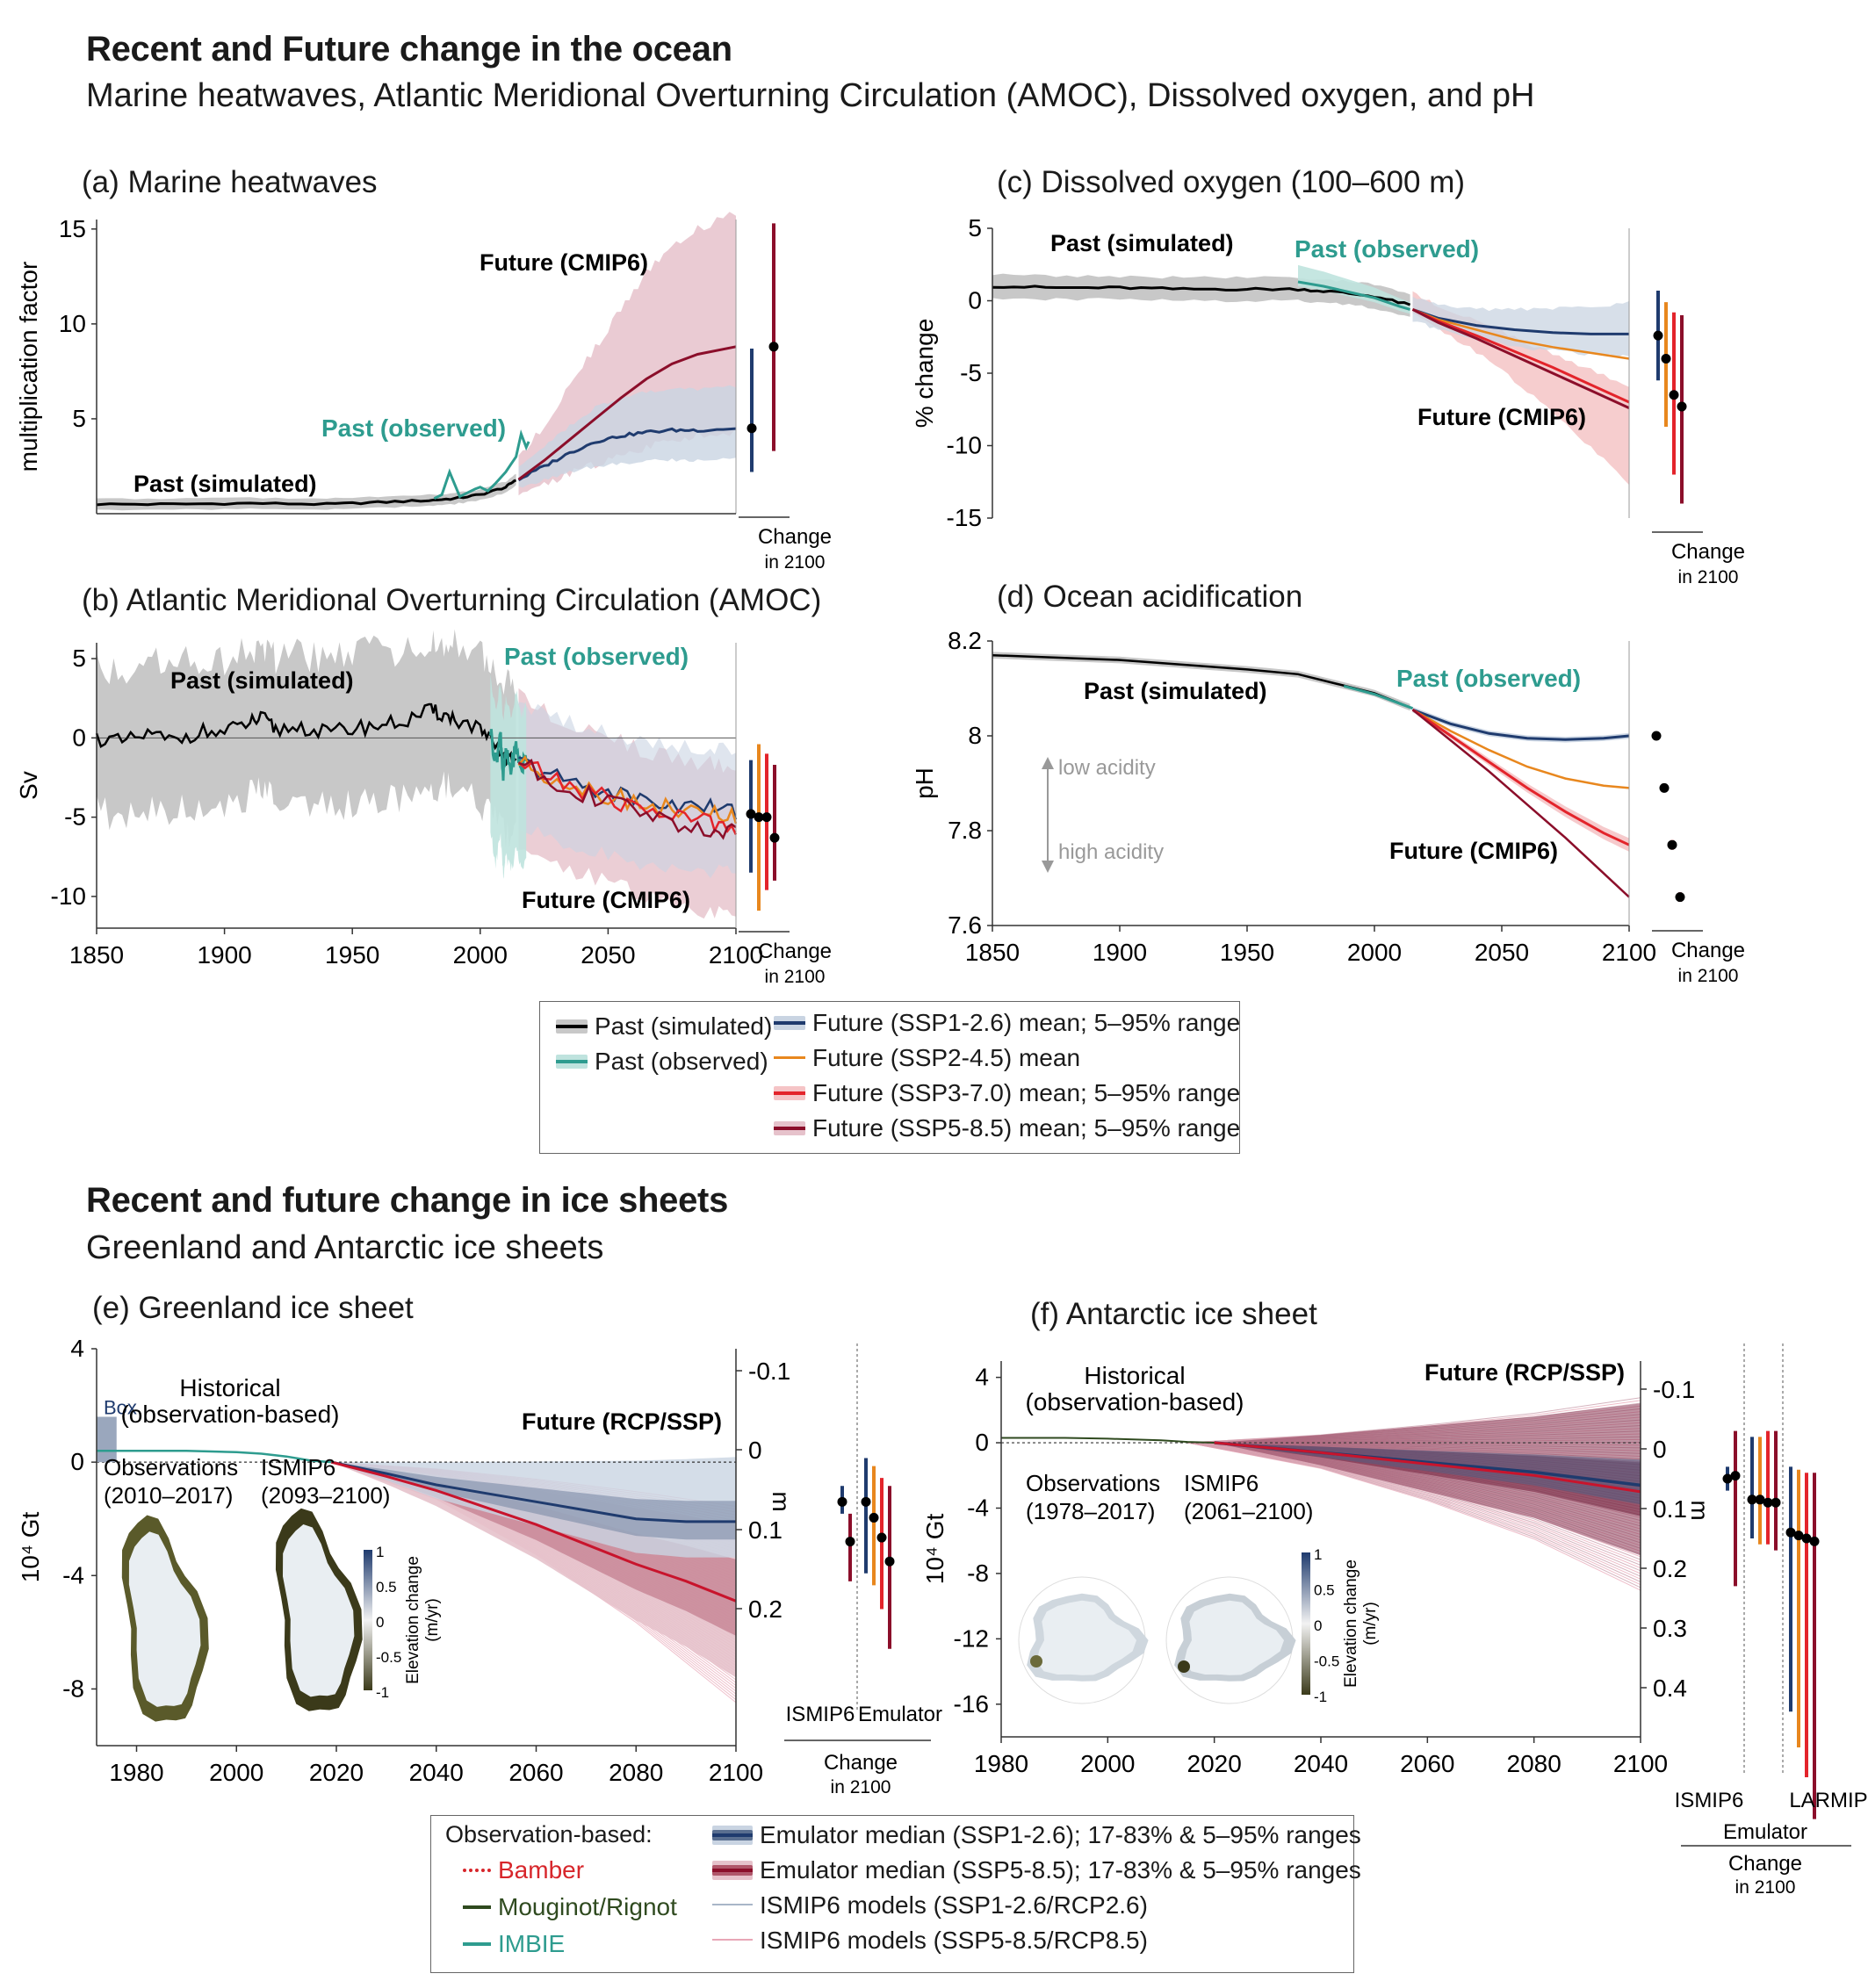 The image size is (1868, 1988). Describe the element at coordinates (1674, 1389) in the screenshot. I see `y2-tick-label: -0.1` at that location.